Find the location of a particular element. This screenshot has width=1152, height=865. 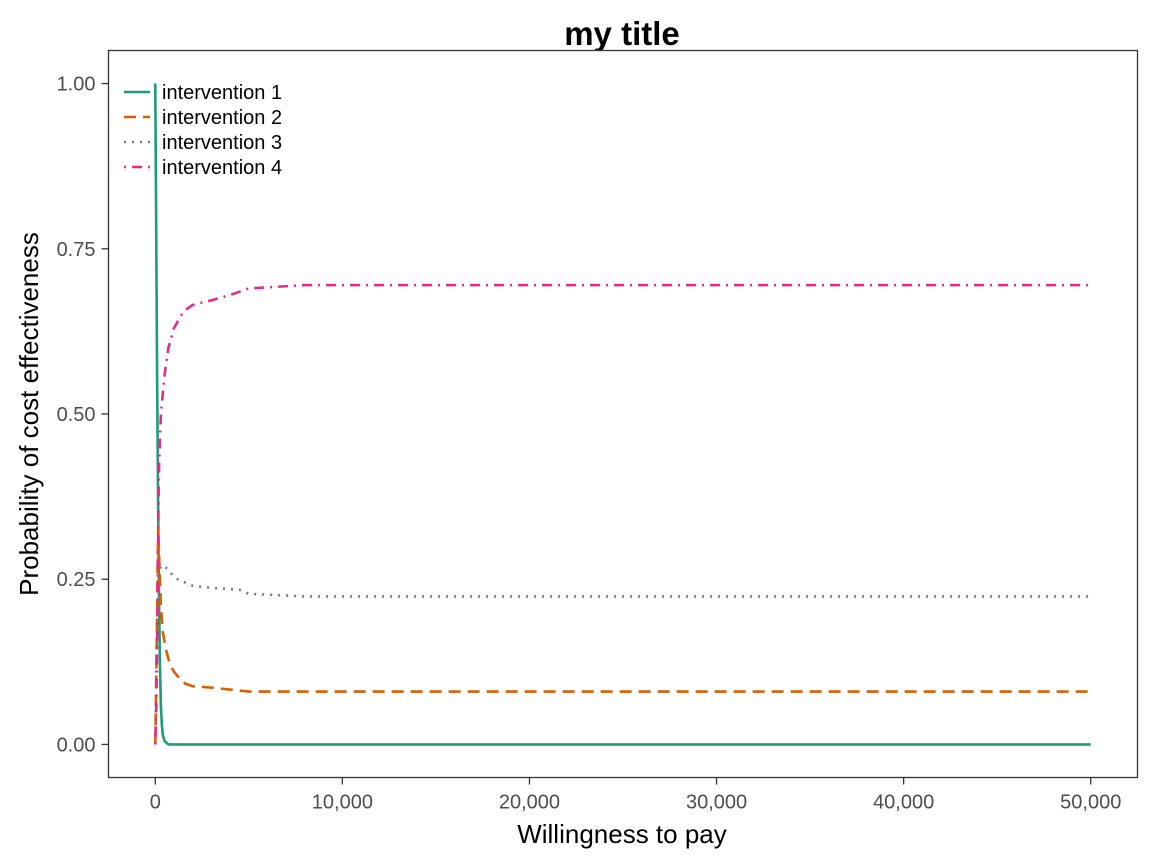

x-tick-label: 40,000 is located at coordinates (903, 803).